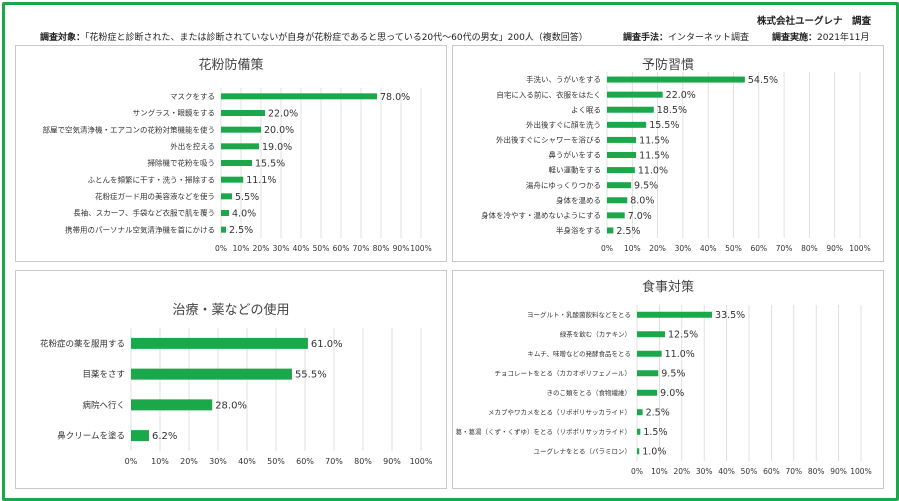 The width and height of the screenshot is (899, 501). Describe the element at coordinates (843, 38) in the screenshot. I see `date-text: 2021年11月` at that location.